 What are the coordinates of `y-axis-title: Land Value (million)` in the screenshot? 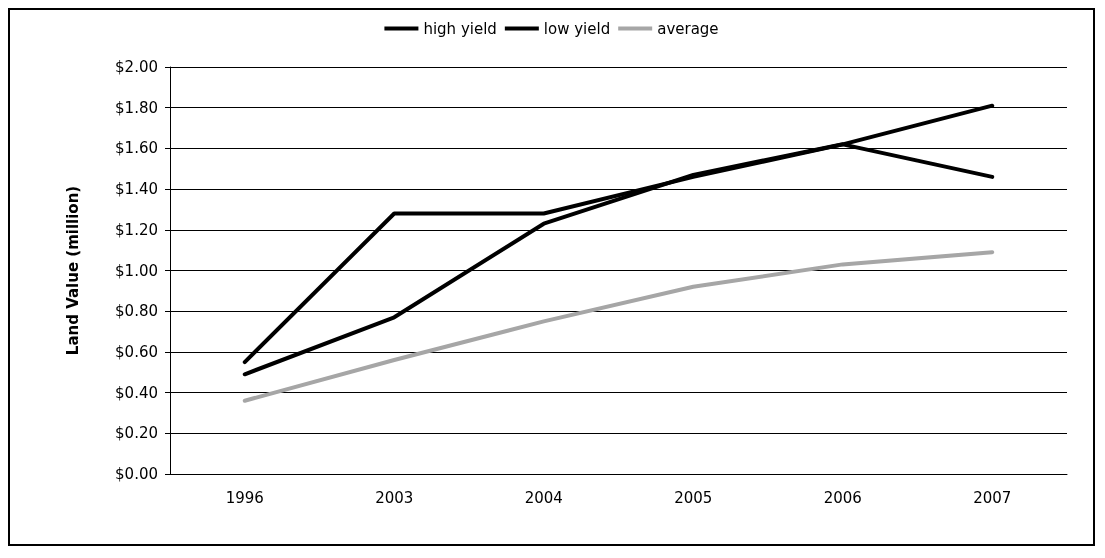 It's located at (72, 270).